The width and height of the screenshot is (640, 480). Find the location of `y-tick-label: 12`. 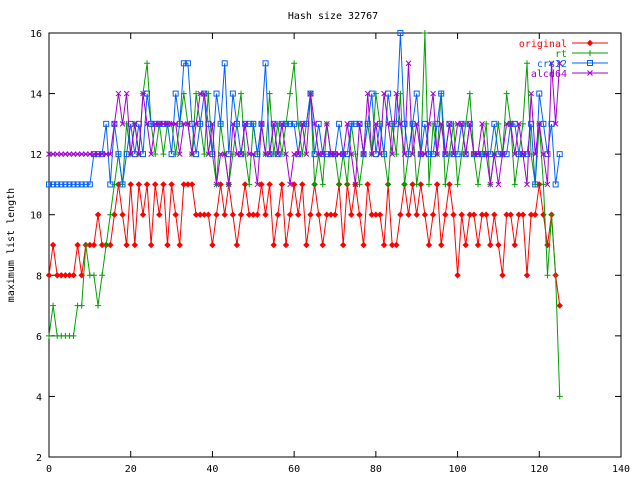

y-tick-label: 12 is located at coordinates (36, 155).